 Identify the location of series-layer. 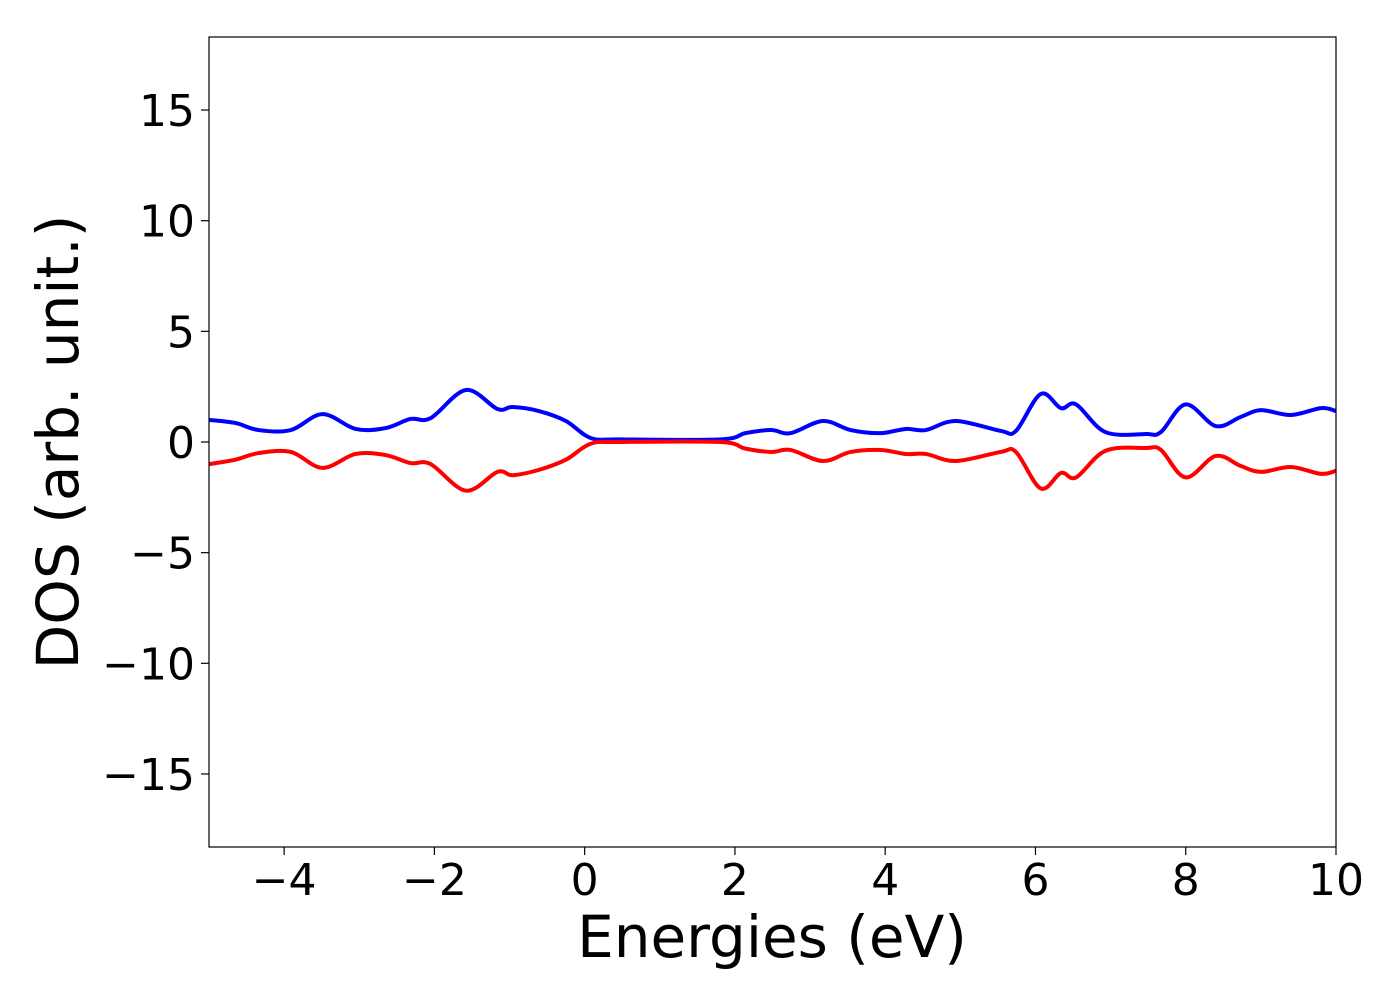
(772, 440).